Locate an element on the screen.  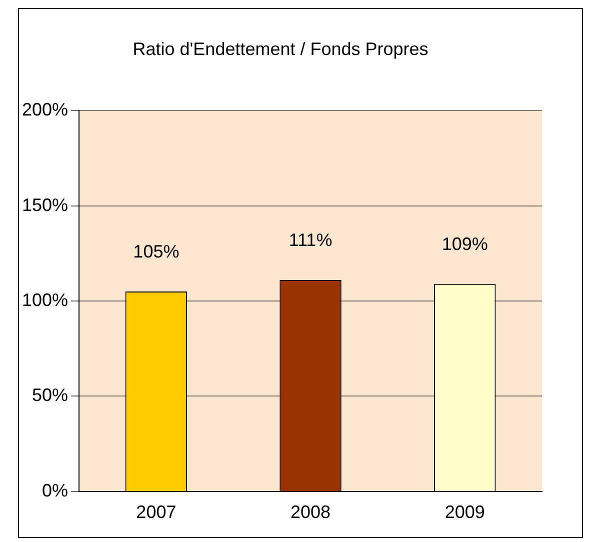
data-label: 105% is located at coordinates (156, 251).